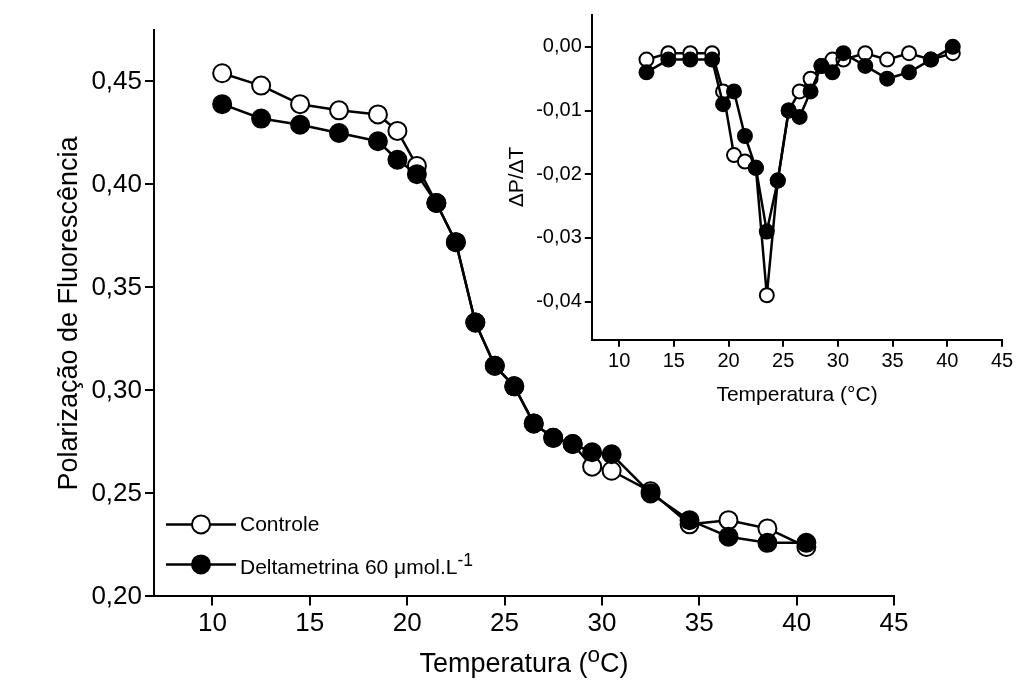 The image size is (1018, 681). I want to click on x-axis-title: Temperatura (°C), so click(797, 394).